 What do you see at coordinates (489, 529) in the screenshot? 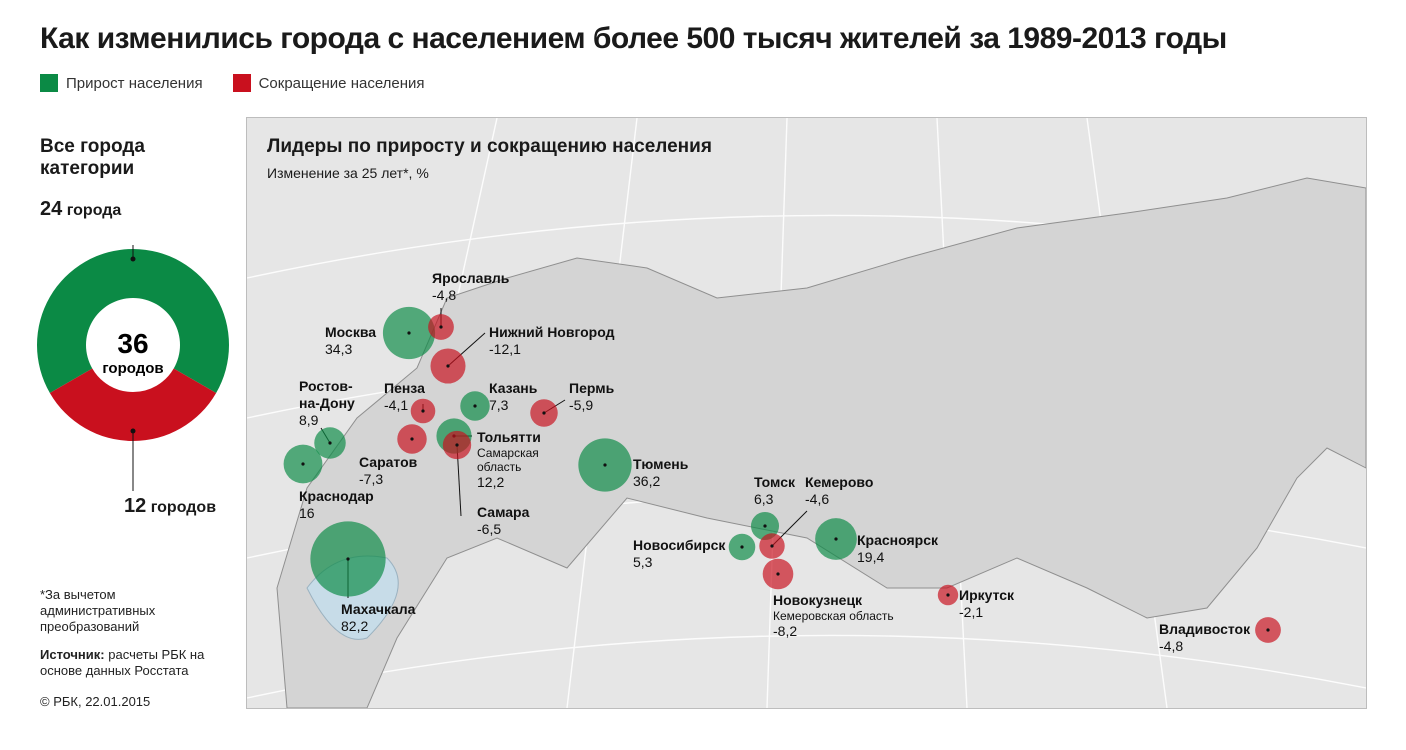
I see `city-value: -6,5` at bounding box center [489, 529].